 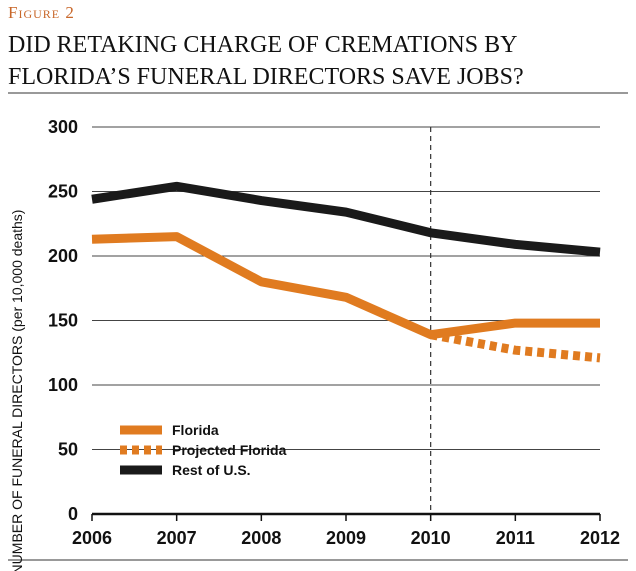 What do you see at coordinates (195, 430) in the screenshot?
I see `legend-label: Florida` at bounding box center [195, 430].